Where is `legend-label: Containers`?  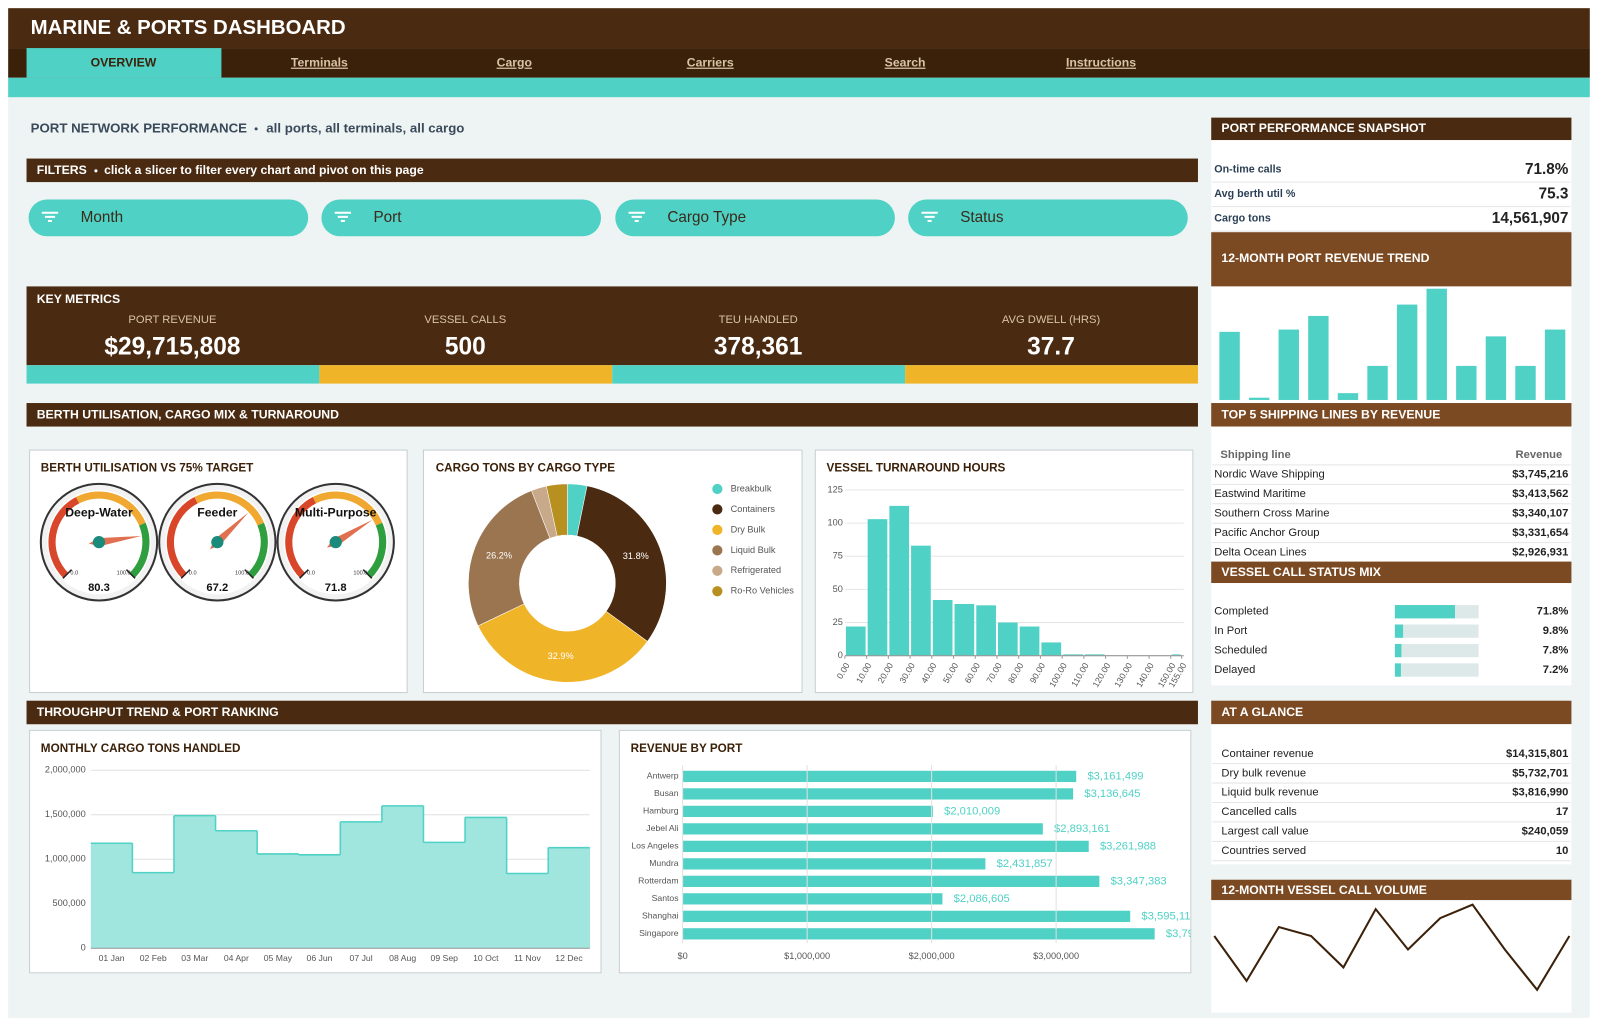 legend-label: Containers is located at coordinates (753, 509).